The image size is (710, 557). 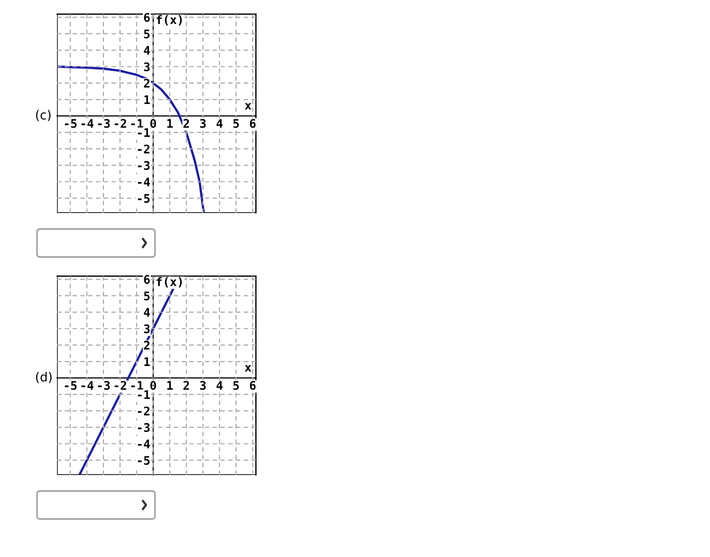 I want to click on text: (d), so click(x=44, y=378).